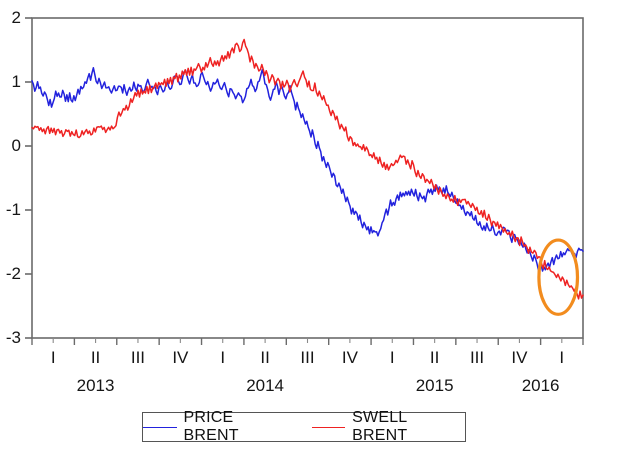 This screenshot has width=640, height=461. What do you see at coordinates (13, 209) in the screenshot?
I see `y-axis-tick-label: -1` at bounding box center [13, 209].